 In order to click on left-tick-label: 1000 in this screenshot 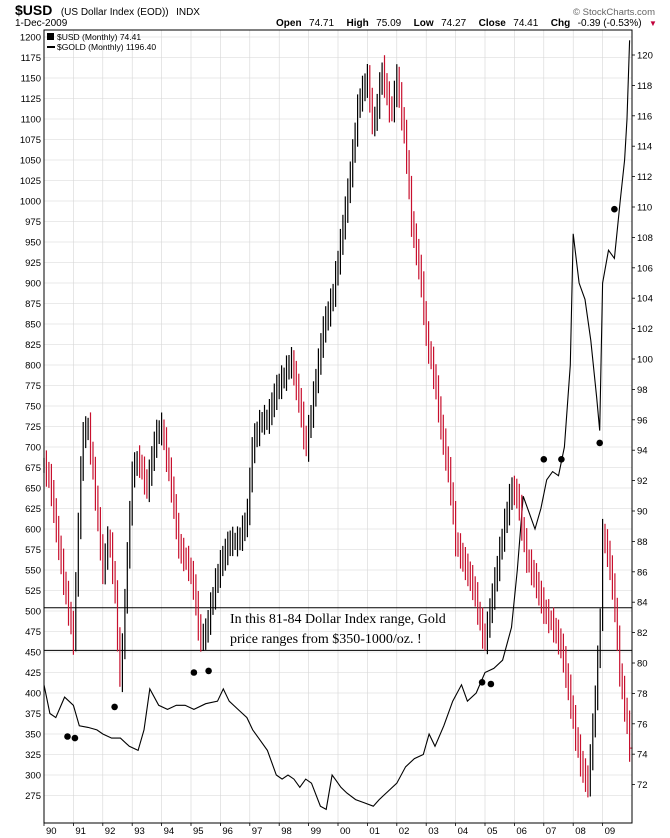, I will do `click(30, 202)`.